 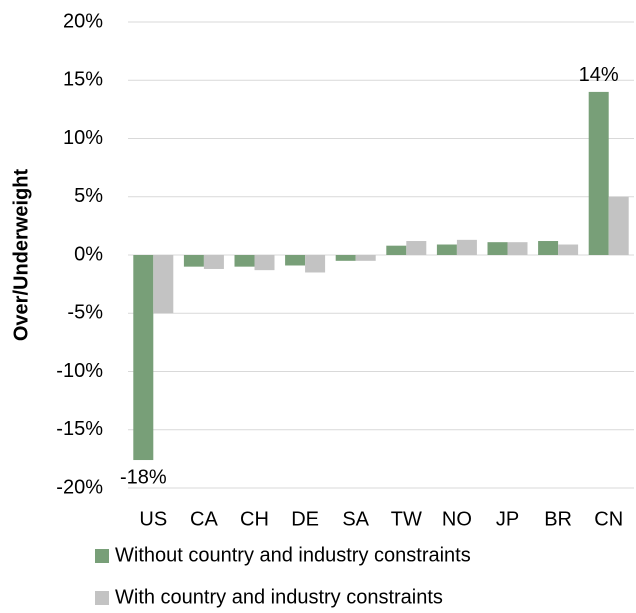 I want to click on x-tick-label: CH, so click(x=254, y=519).